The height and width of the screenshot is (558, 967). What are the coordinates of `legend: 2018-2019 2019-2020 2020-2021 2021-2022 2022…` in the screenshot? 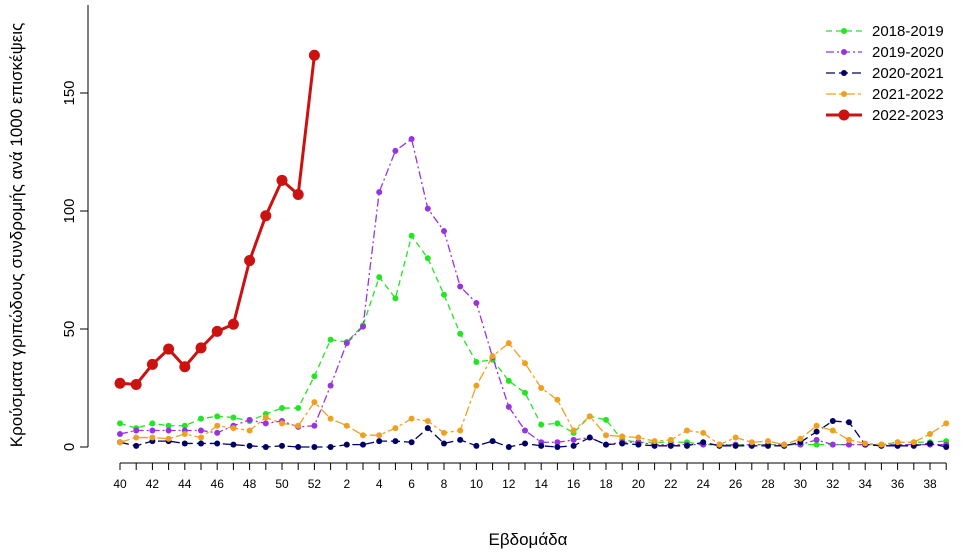 It's located at (885, 73).